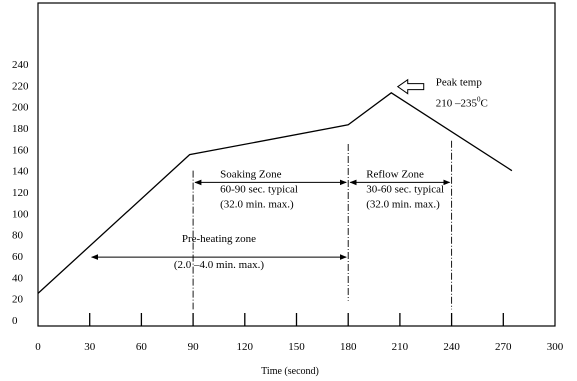 This screenshot has height=381, width=577. Describe the element at coordinates (410, 86) in the screenshot. I see `peak-pointer-arrow` at that location.